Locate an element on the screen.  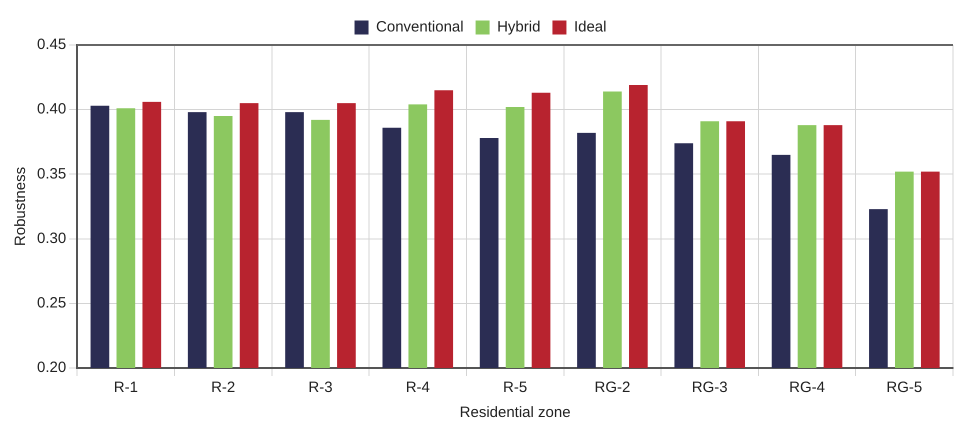
x-tick-label: R-4 is located at coordinates (418, 387).